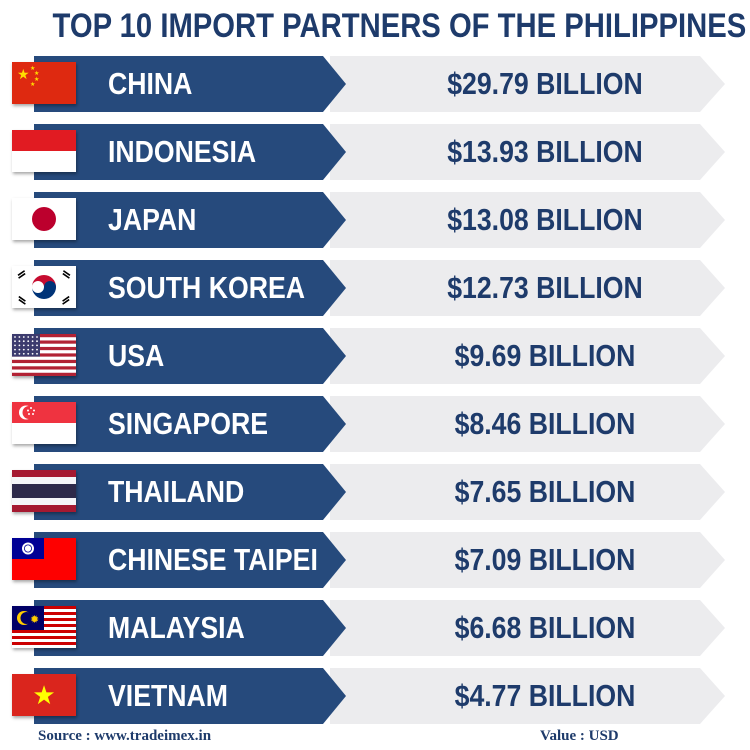 This screenshot has width=750, height=750. I want to click on chart-row: JAPAN $13.08 BILLION, so click(375, 220).